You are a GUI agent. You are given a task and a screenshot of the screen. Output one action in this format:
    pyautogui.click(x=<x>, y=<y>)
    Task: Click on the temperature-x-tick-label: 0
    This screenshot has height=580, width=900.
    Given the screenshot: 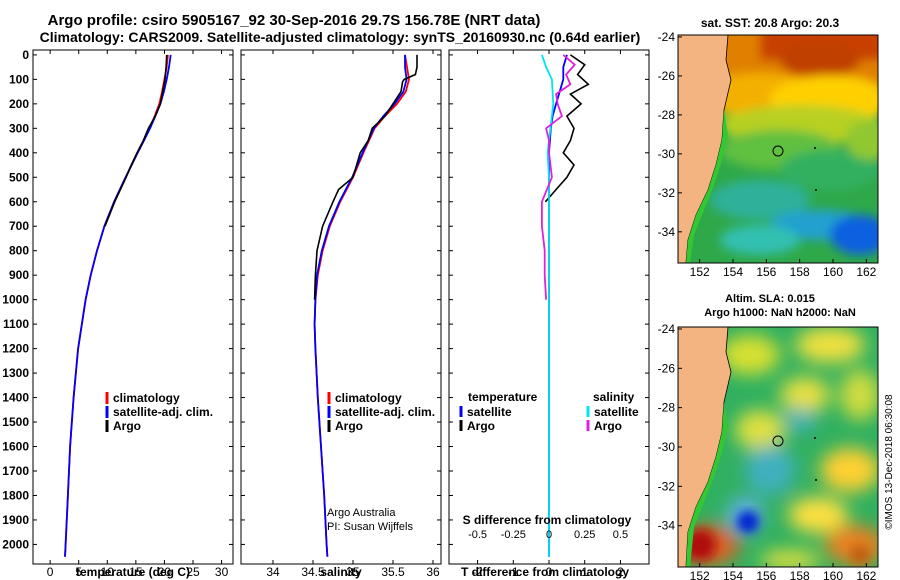 What is the action you would take?
    pyautogui.click(x=50, y=572)
    